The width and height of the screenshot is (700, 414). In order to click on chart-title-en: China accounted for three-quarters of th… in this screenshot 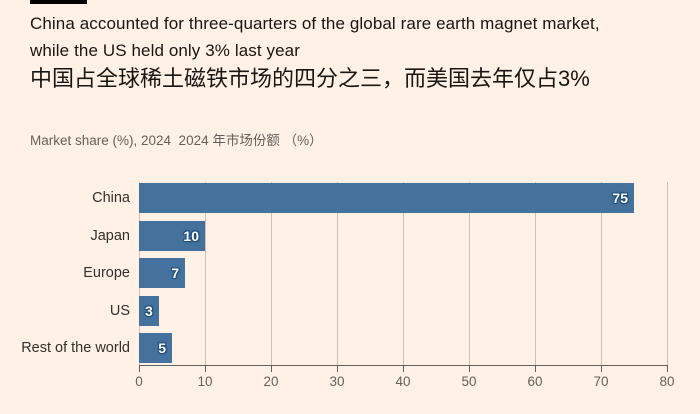, I will do `click(315, 37)`.